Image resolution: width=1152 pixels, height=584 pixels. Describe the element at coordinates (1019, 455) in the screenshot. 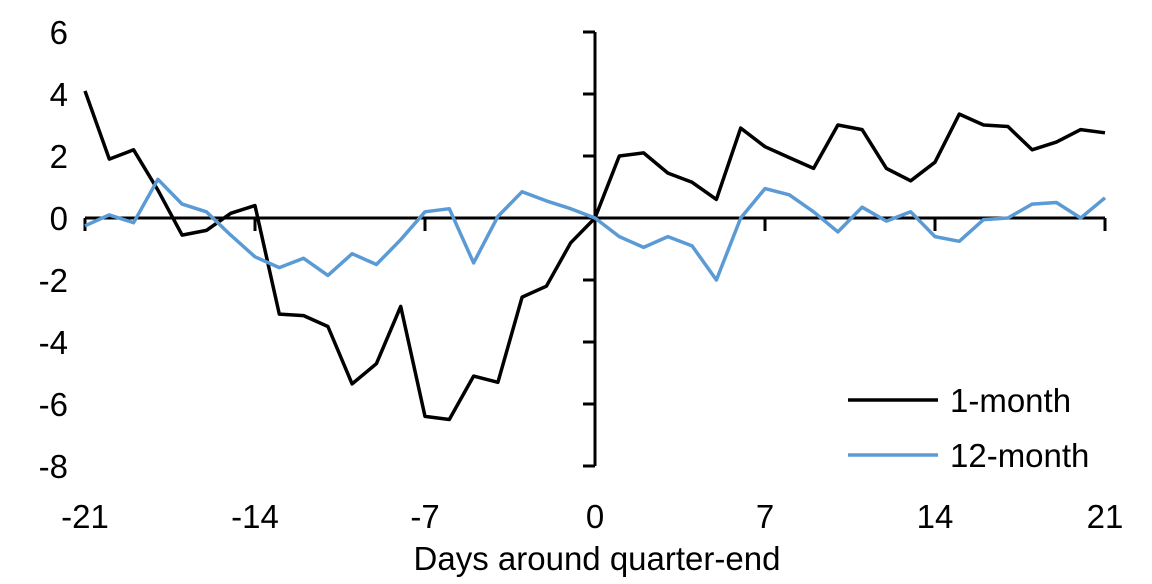

I see `legend-label-12-month: 12-month` at that location.